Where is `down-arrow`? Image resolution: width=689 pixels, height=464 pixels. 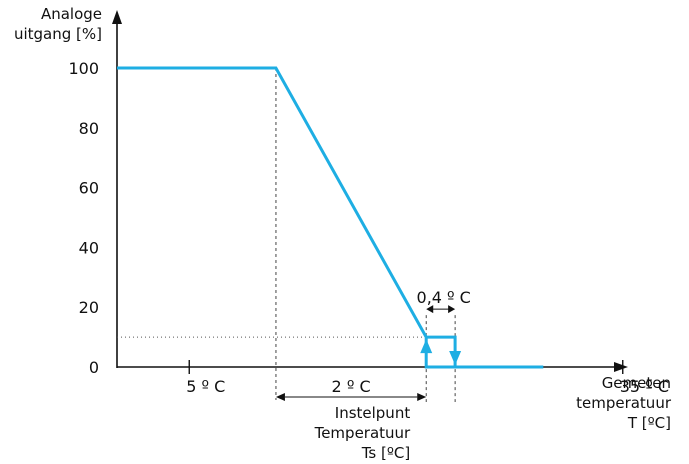
down-arrow is located at coordinates (455, 358).